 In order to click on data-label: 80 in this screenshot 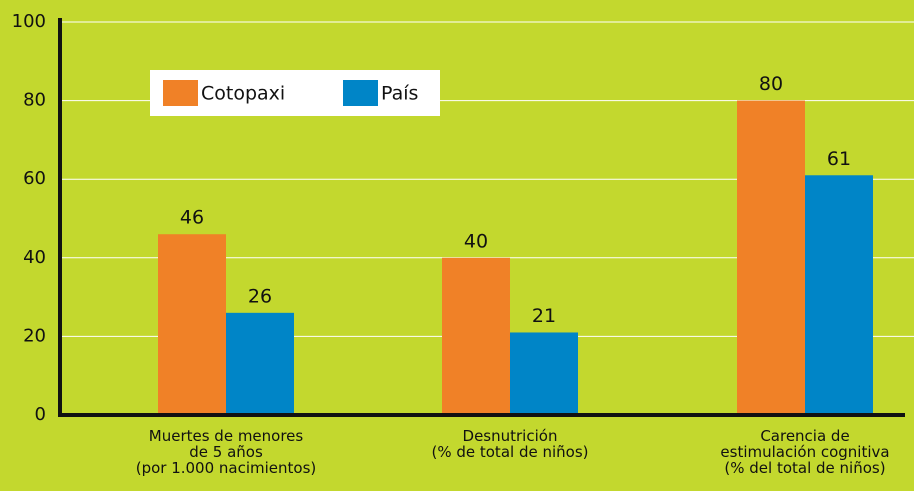, I will do `click(771, 84)`.